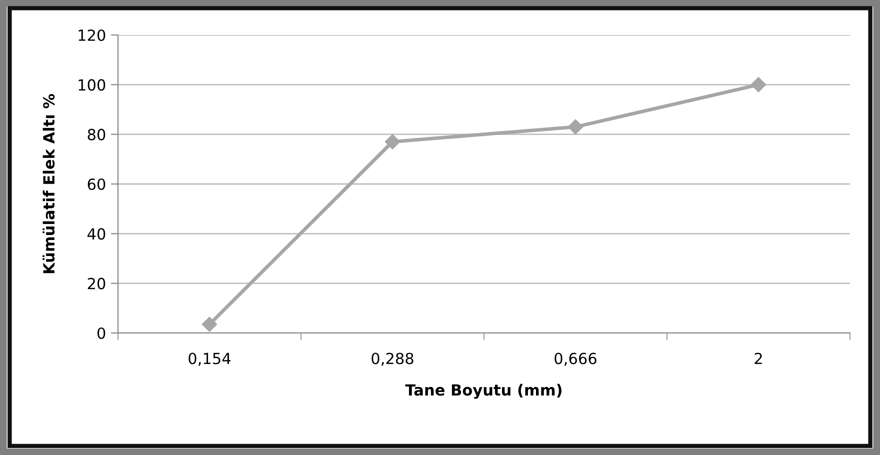 This screenshot has height=455, width=880. What do you see at coordinates (92, 35) in the screenshot?
I see `y-tick-label: 120` at bounding box center [92, 35].